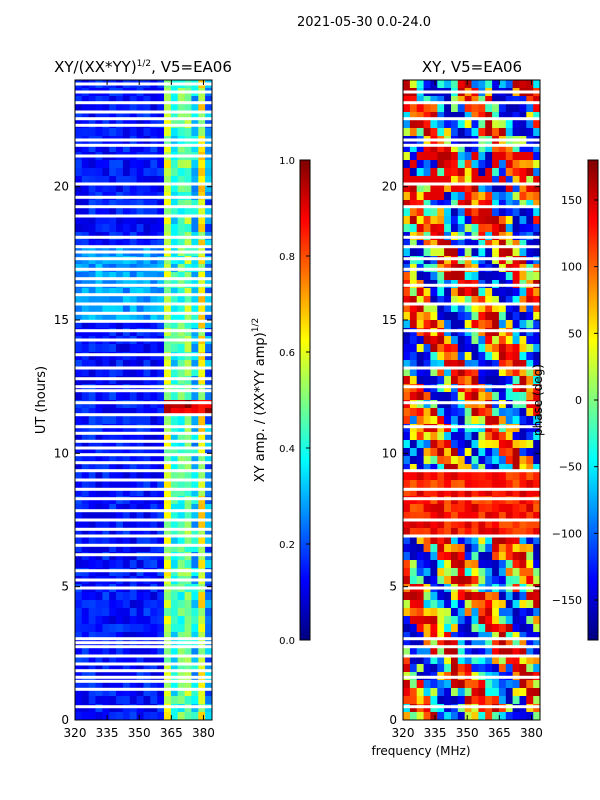 Image resolution: width=600 pixels, height=800 pixels. Describe the element at coordinates (143, 247) in the screenshot. I see `flagged-row` at that location.